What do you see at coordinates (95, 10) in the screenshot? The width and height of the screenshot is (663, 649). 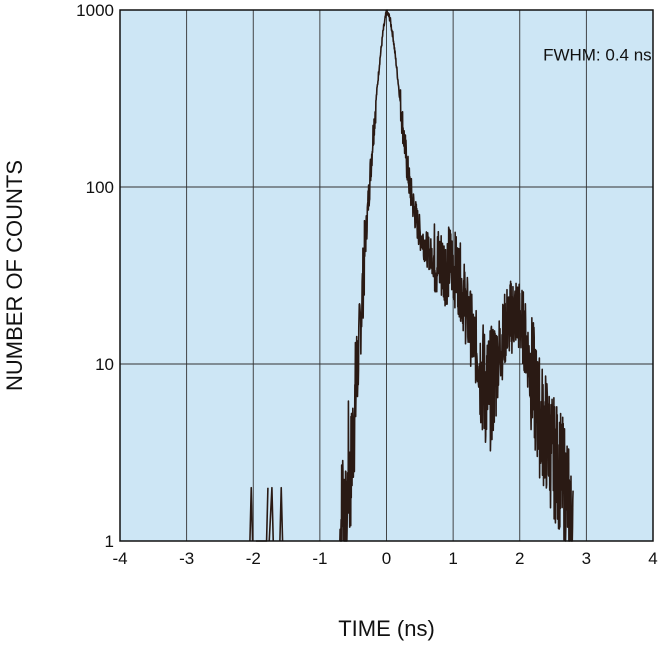 I see `y-tick-label: 1000` at bounding box center [95, 10].